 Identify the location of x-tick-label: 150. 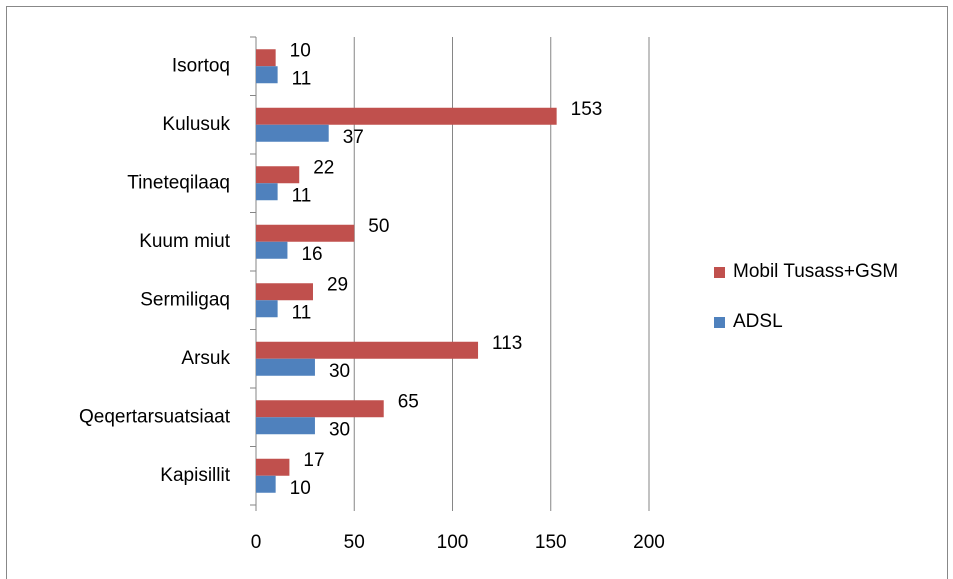
(551, 542).